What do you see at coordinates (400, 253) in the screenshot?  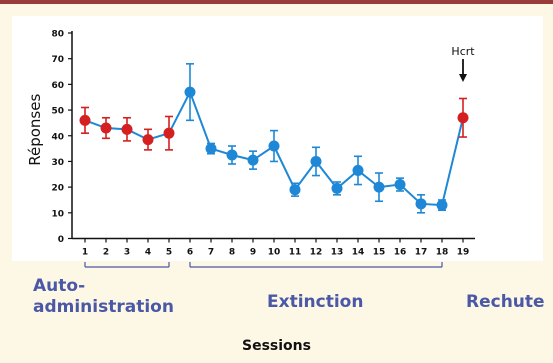 I see `x-tick-label-16: 16` at bounding box center [400, 253].